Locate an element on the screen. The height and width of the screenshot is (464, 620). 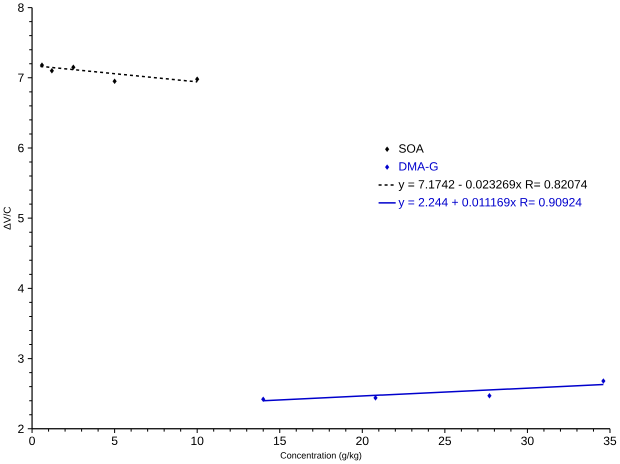
x-tick-label: 20 is located at coordinates (362, 441).